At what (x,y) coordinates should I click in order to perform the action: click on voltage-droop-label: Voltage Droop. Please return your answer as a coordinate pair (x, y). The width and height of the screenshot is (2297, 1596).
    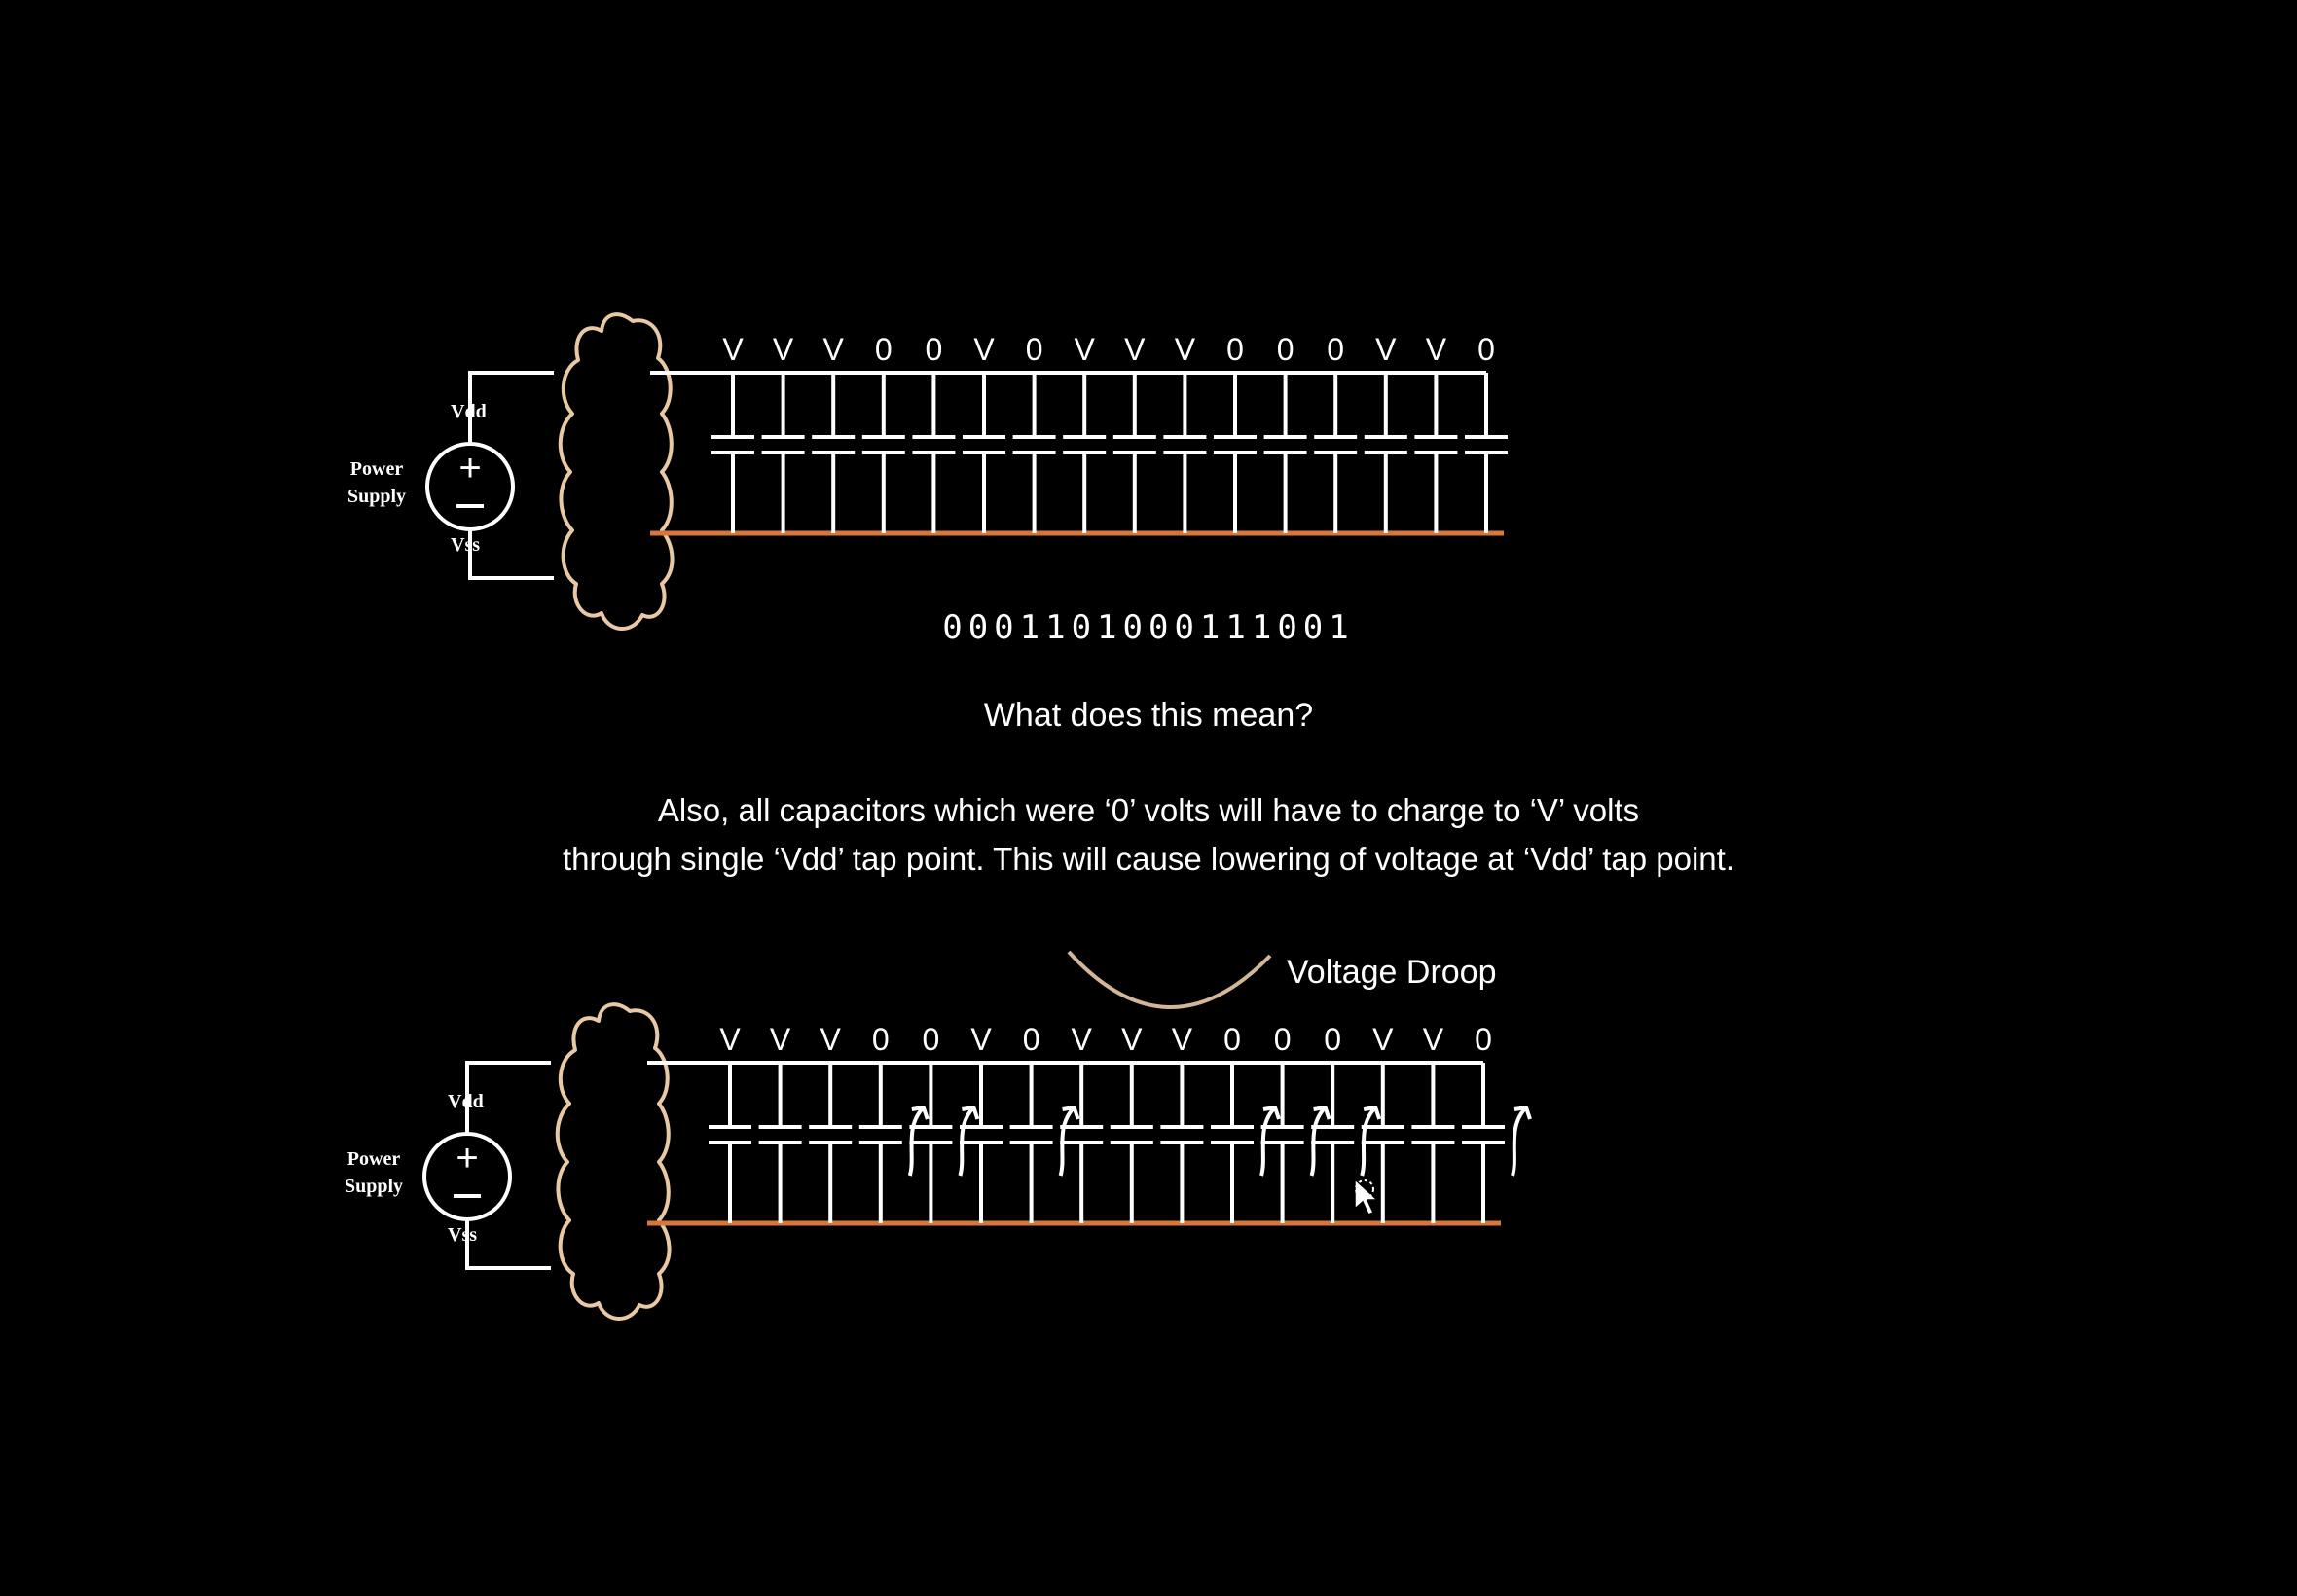
    Looking at the image, I should click on (1392, 972).